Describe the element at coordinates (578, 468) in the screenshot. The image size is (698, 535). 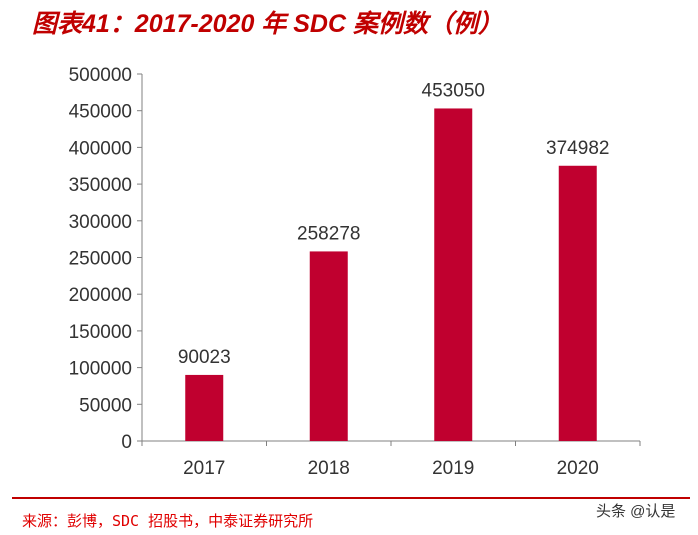
I see `x-tick-label: 2020` at that location.